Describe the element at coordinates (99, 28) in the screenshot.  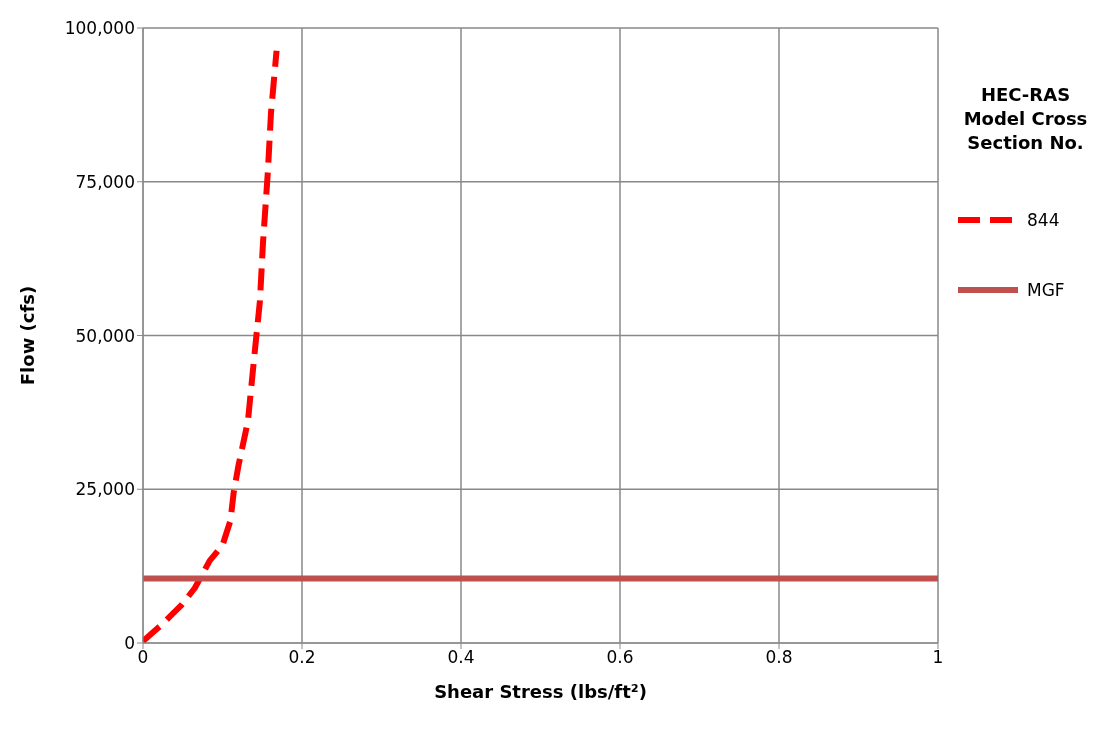
I see `y-tick-label: 100,000` at that location.